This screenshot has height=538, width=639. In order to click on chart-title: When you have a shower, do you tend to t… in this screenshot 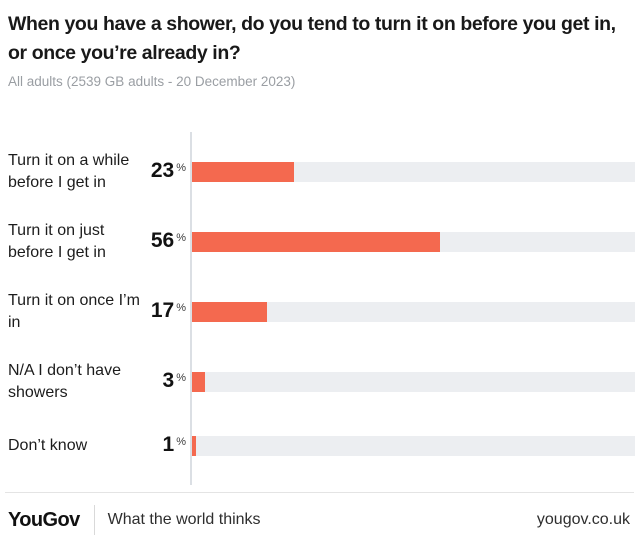, I will do `click(312, 38)`.